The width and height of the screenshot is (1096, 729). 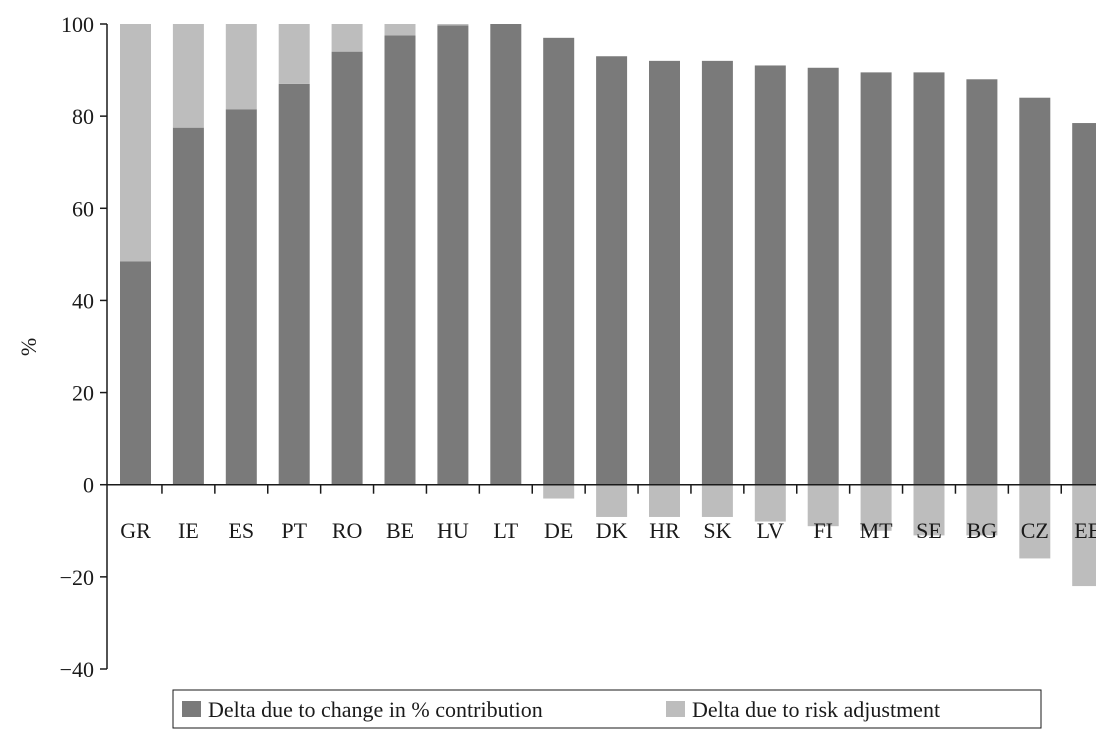 What do you see at coordinates (453, 530) in the screenshot?
I see `category-label: HU` at bounding box center [453, 530].